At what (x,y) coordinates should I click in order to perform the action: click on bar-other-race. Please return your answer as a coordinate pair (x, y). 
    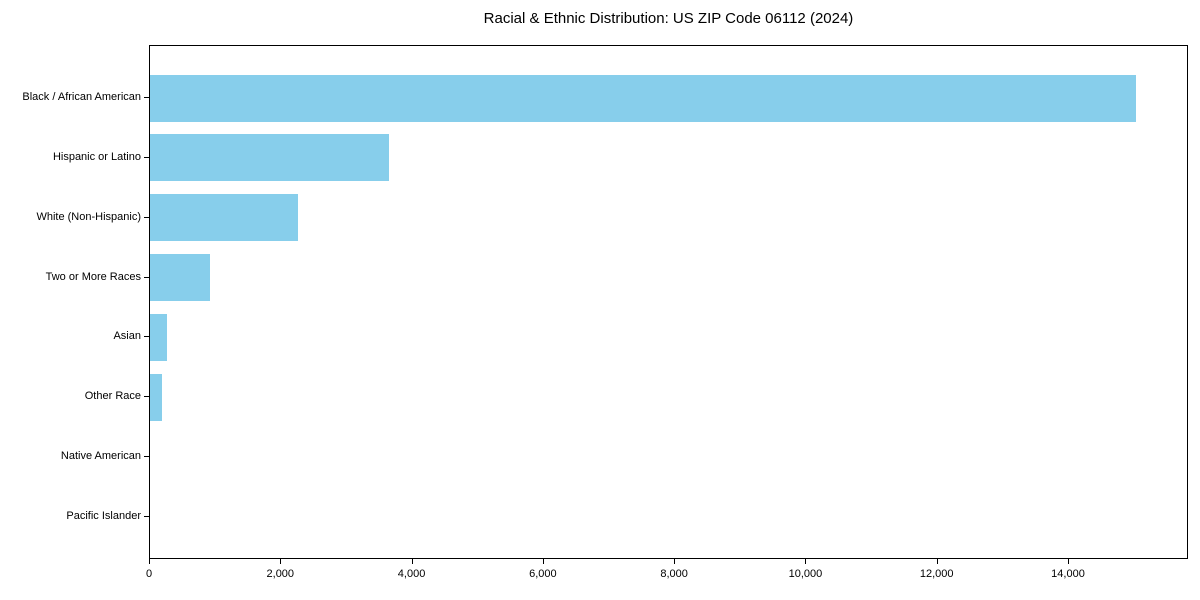
    Looking at the image, I should click on (156, 397).